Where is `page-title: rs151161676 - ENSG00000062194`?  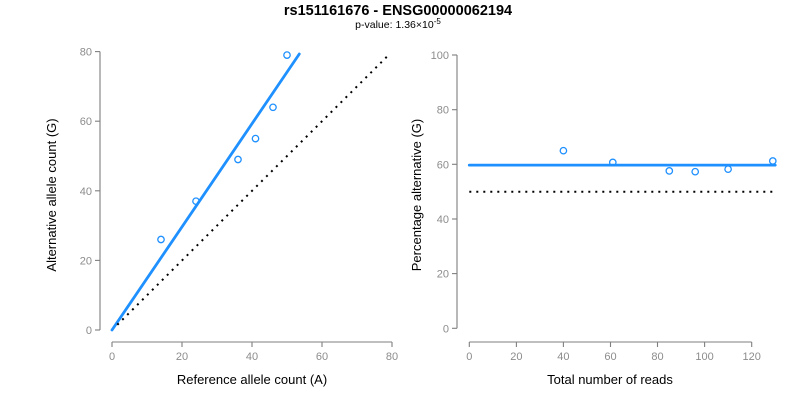 page-title: rs151161676 - ENSG00000062194 is located at coordinates (398, 11).